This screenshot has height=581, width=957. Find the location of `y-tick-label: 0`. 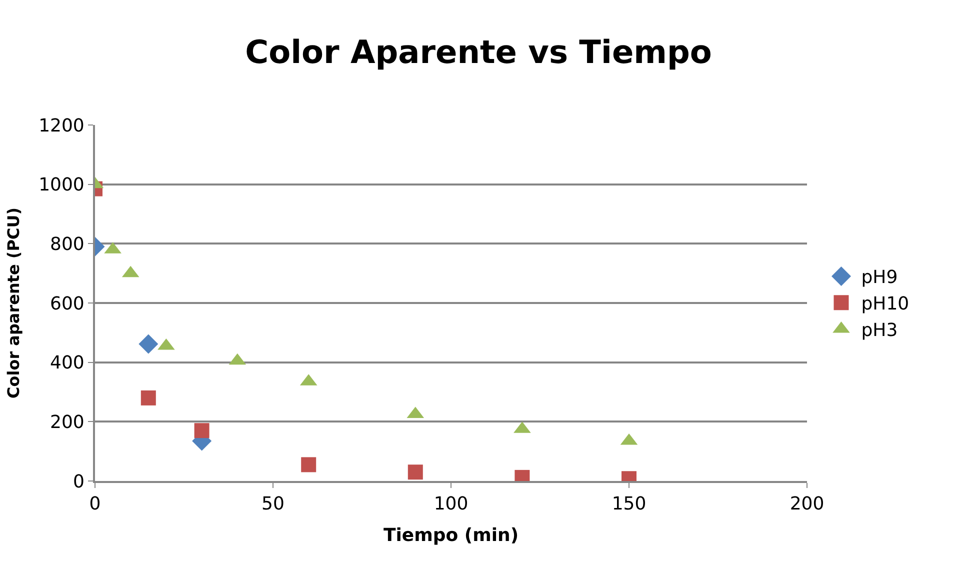

y-tick-label: 0 is located at coordinates (78, 481).